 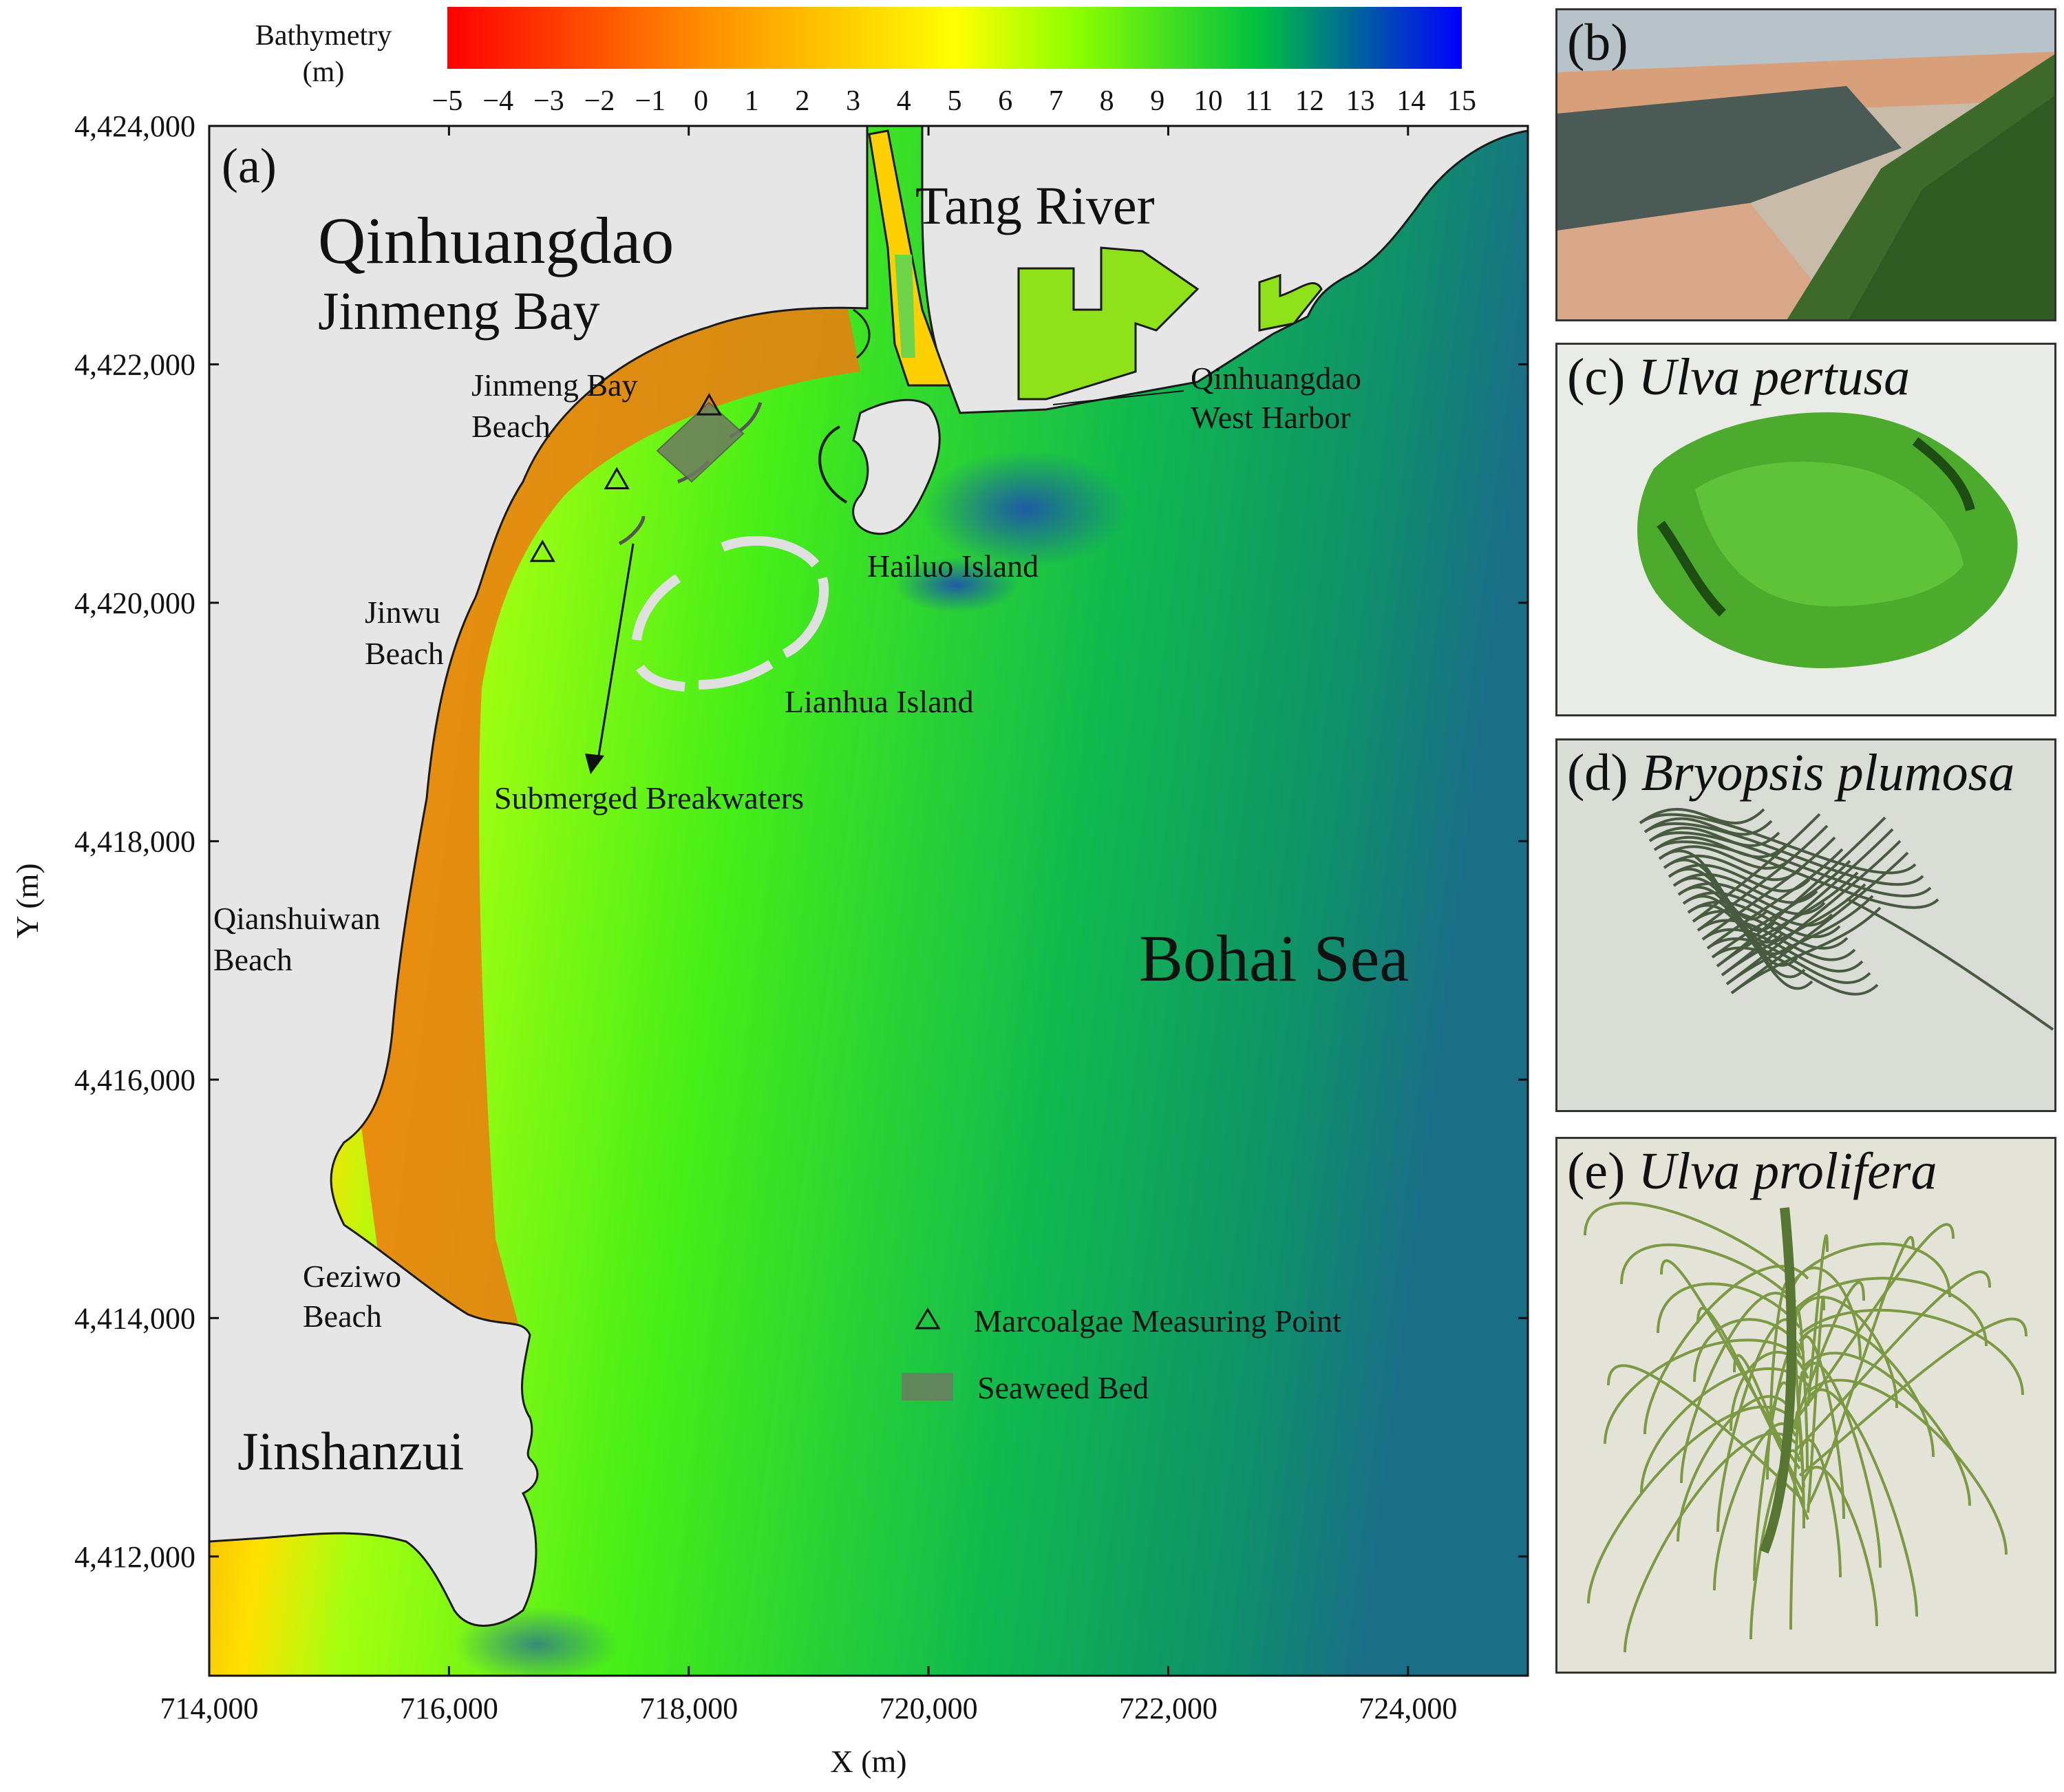 I want to click on colorbar-tick-label: 13, so click(x=1360, y=101).